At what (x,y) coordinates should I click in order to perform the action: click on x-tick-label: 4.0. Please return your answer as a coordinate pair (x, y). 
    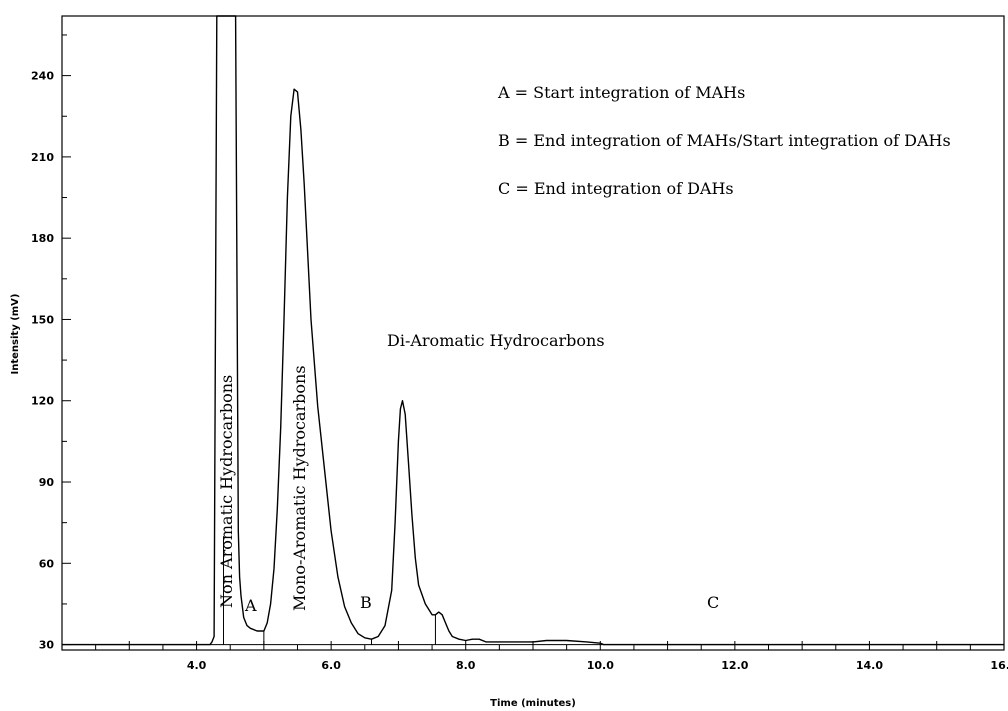
    Looking at the image, I should click on (197, 665).